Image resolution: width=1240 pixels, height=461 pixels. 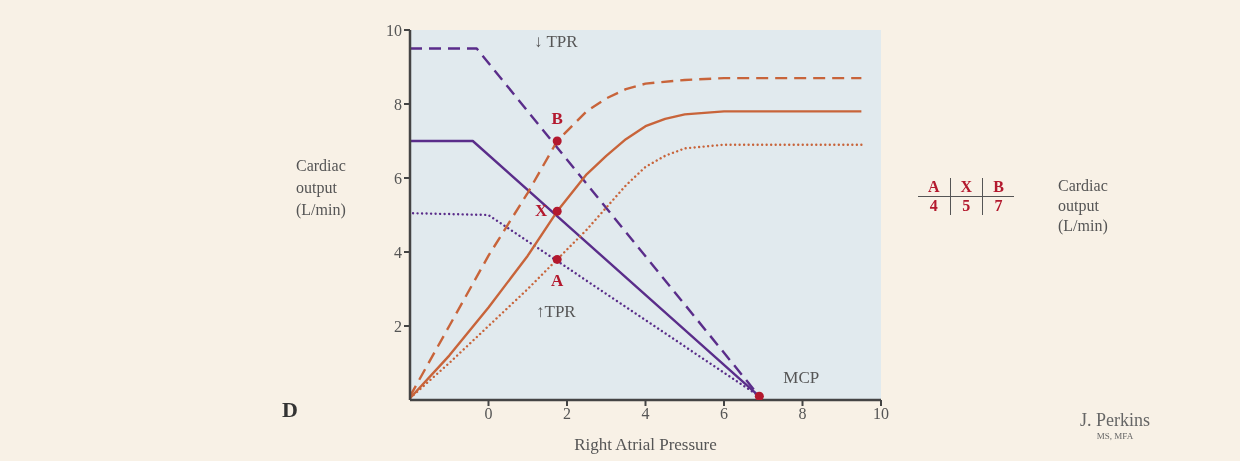 What do you see at coordinates (645, 444) in the screenshot?
I see `x-axis-title: Right Atrial Pressure` at bounding box center [645, 444].